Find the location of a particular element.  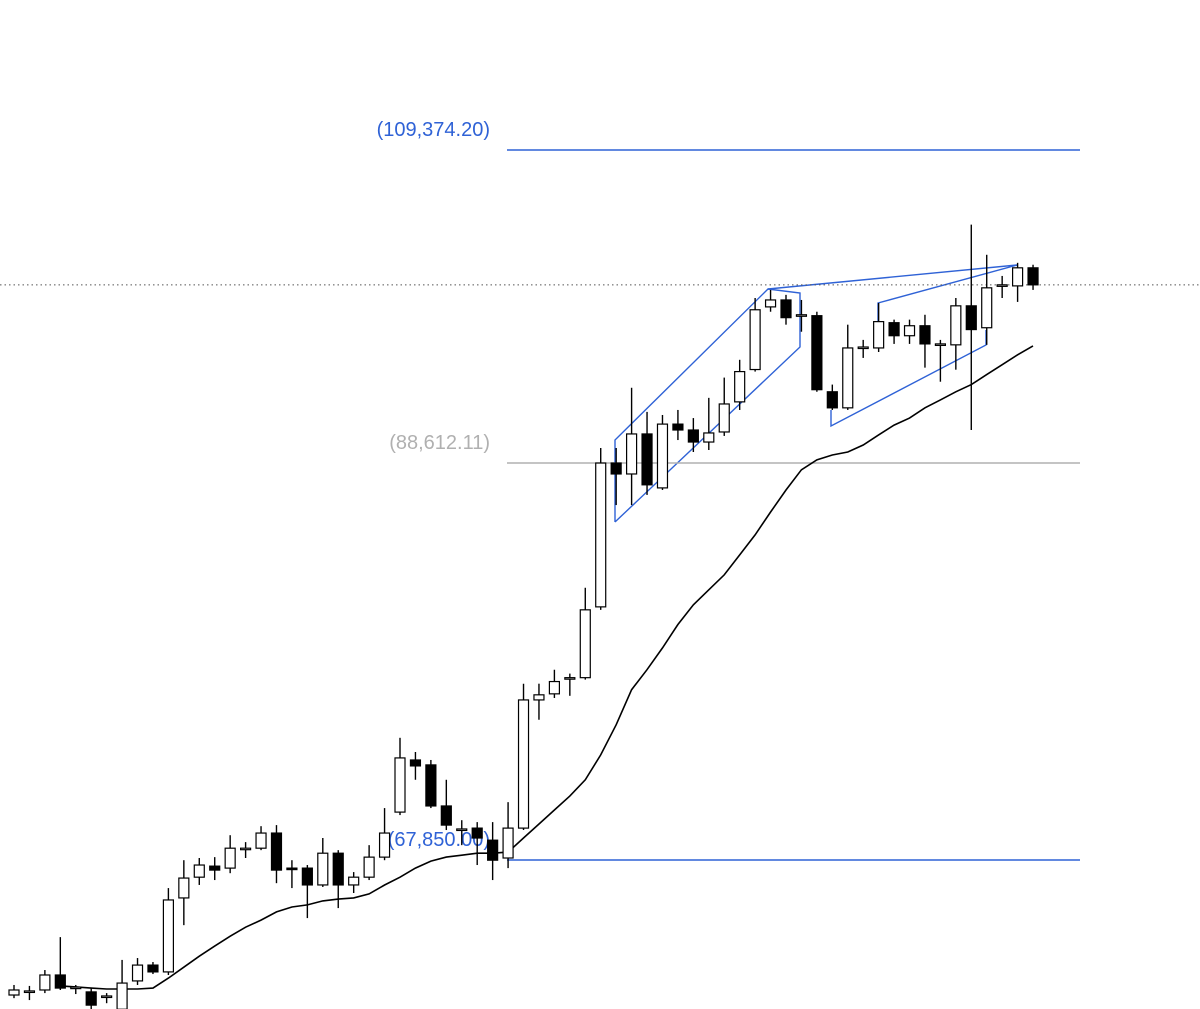

level-label: (109,374.20) is located at coordinates (433, 130).